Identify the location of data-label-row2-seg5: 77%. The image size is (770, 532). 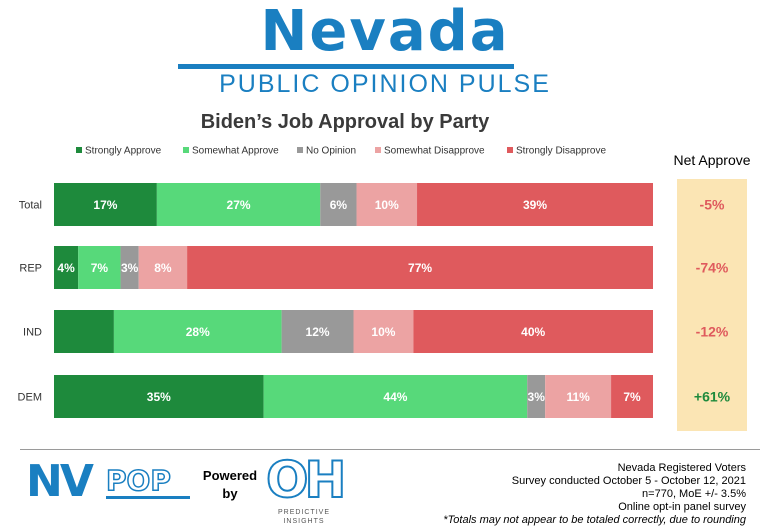
(420, 268).